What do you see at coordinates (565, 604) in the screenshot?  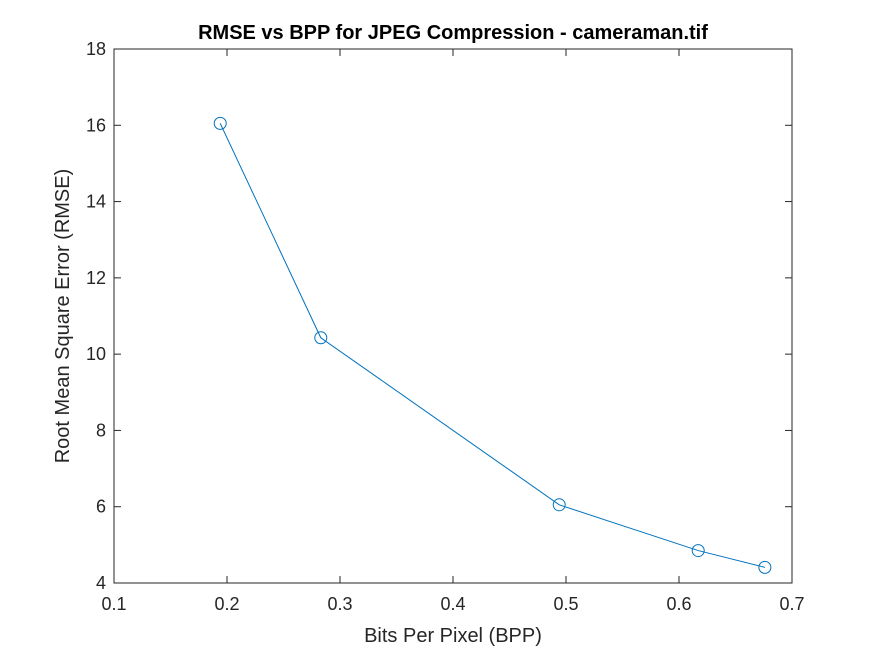 I see `x-tick-label: 0.5` at bounding box center [565, 604].